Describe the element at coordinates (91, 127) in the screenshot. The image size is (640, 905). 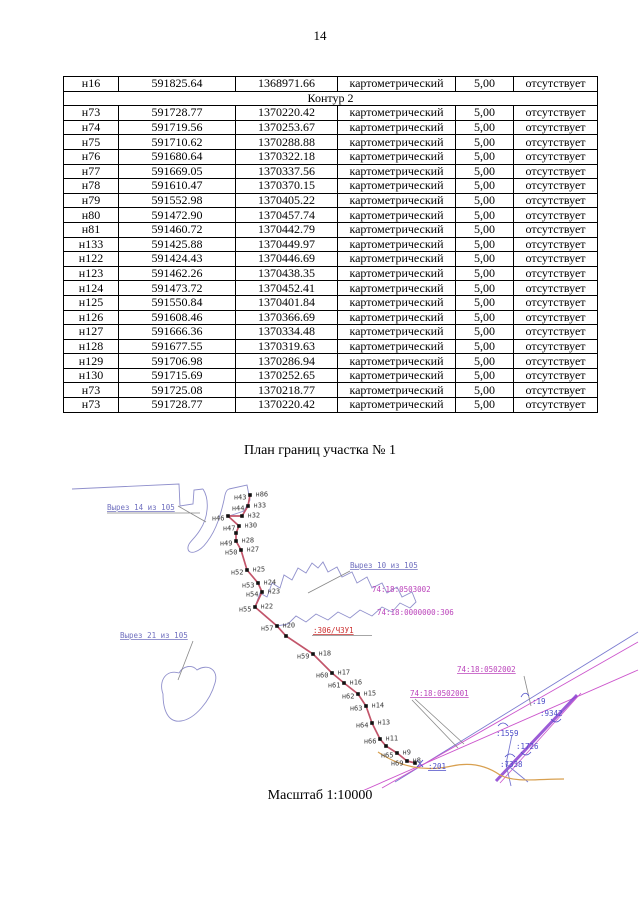
I see `table-cell: н74` at that location.